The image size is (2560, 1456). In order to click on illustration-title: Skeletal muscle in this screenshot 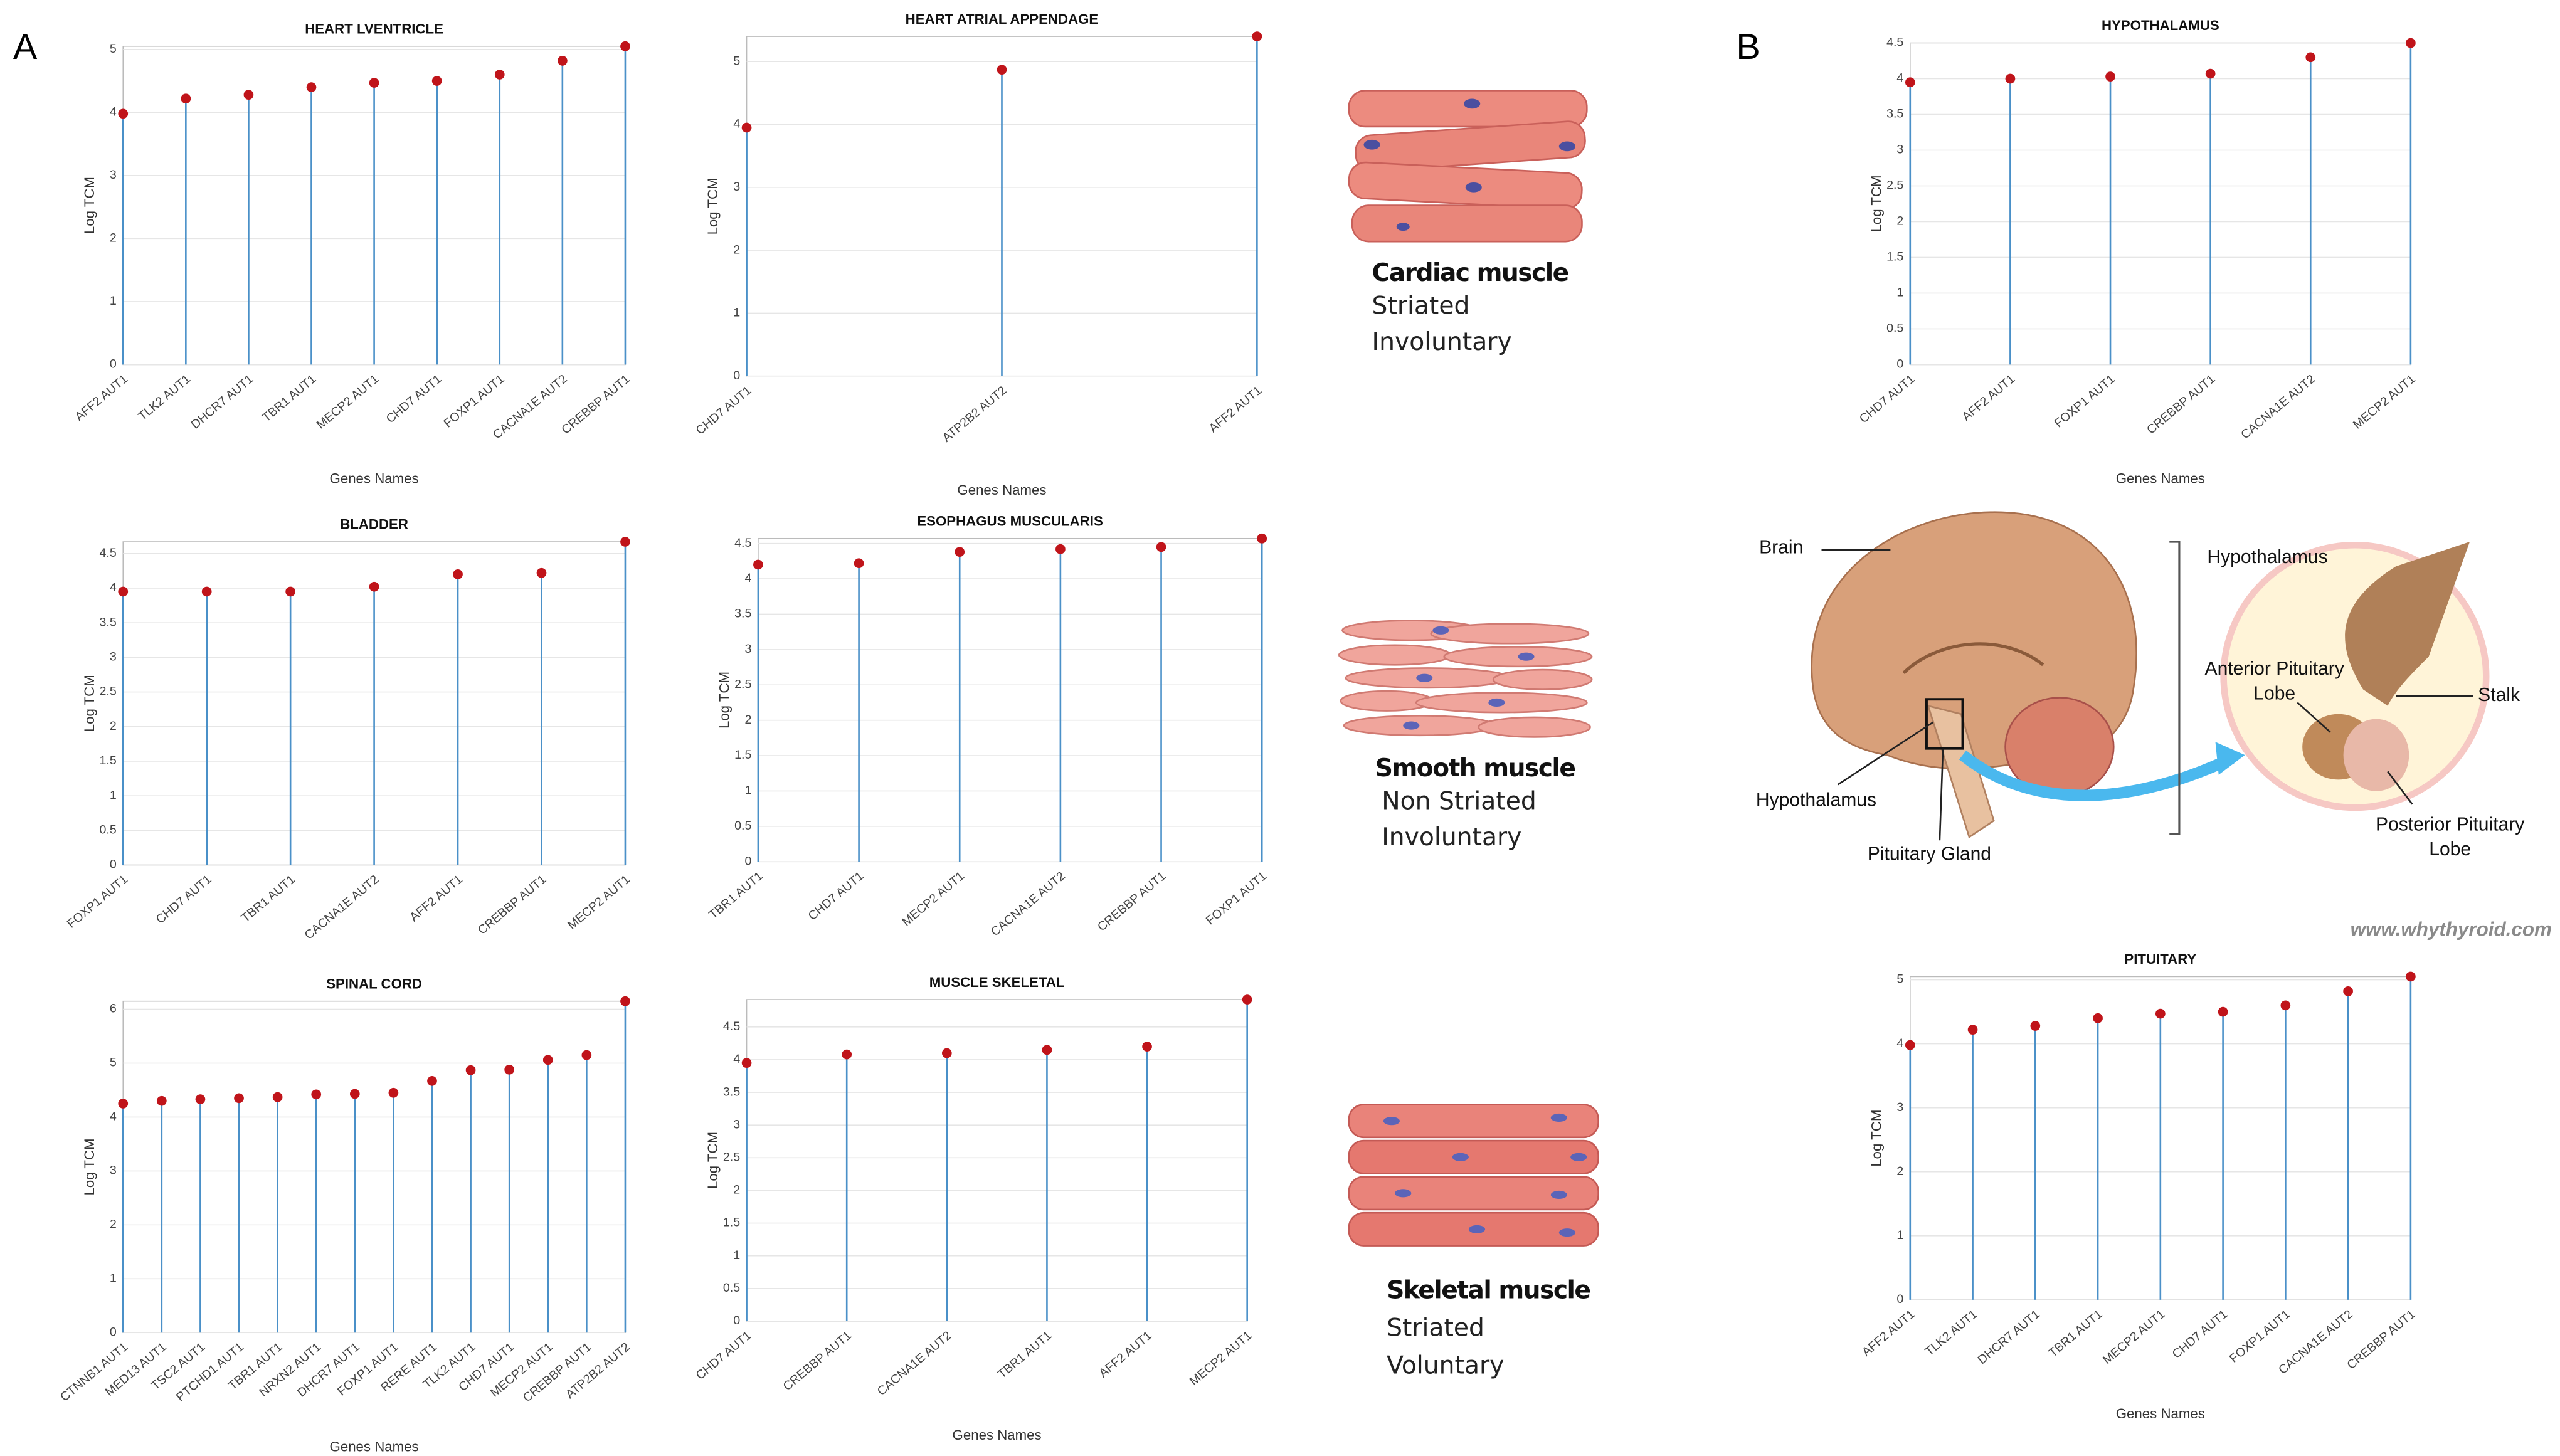, I will do `click(1488, 1290)`.